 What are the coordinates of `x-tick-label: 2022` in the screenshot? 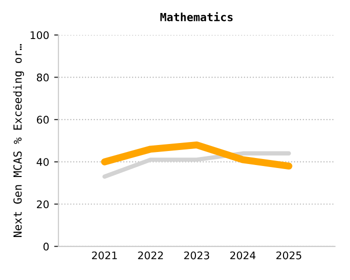 It's located at (150, 255).